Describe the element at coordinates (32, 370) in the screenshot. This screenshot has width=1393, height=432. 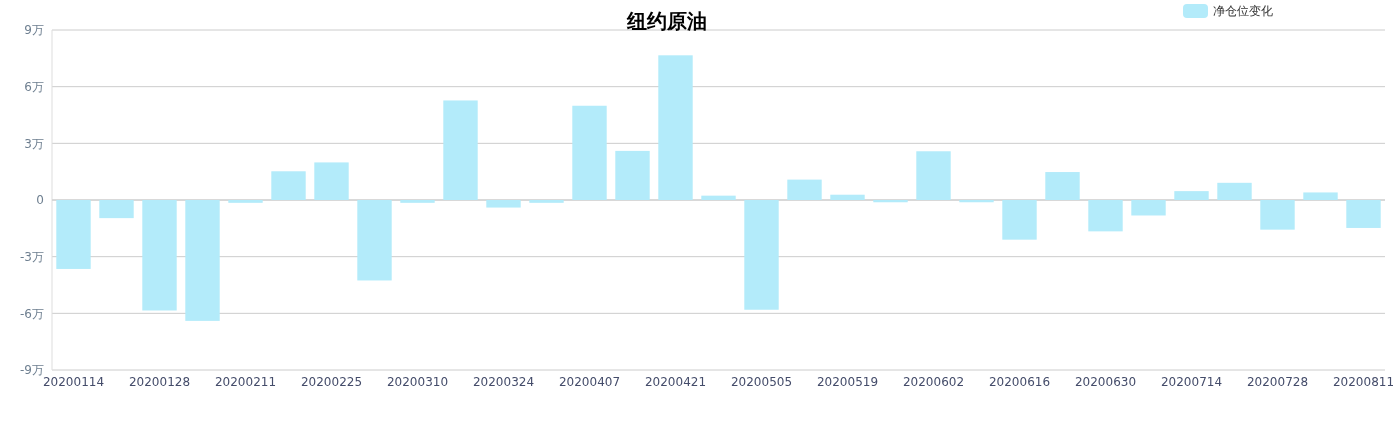
I see `y-tick-label: -9万` at that location.